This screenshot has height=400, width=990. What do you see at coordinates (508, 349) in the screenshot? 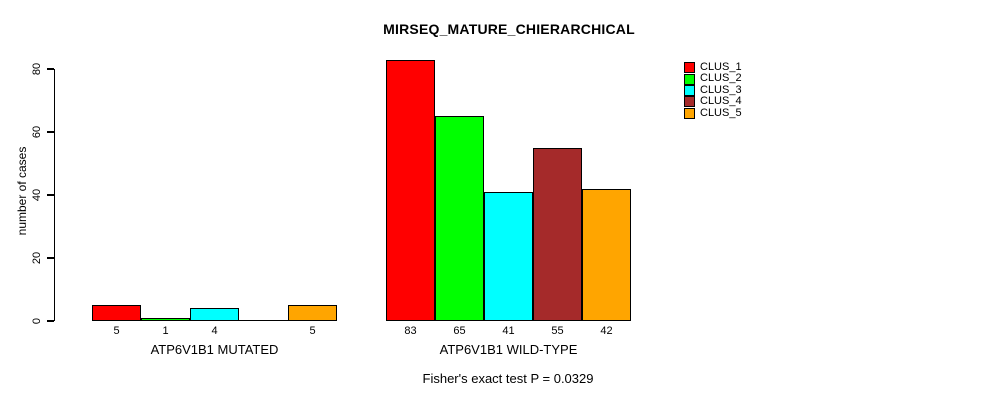
I see `x-category-label: ATP6V1B1 WILD-TYPE` at bounding box center [508, 349].